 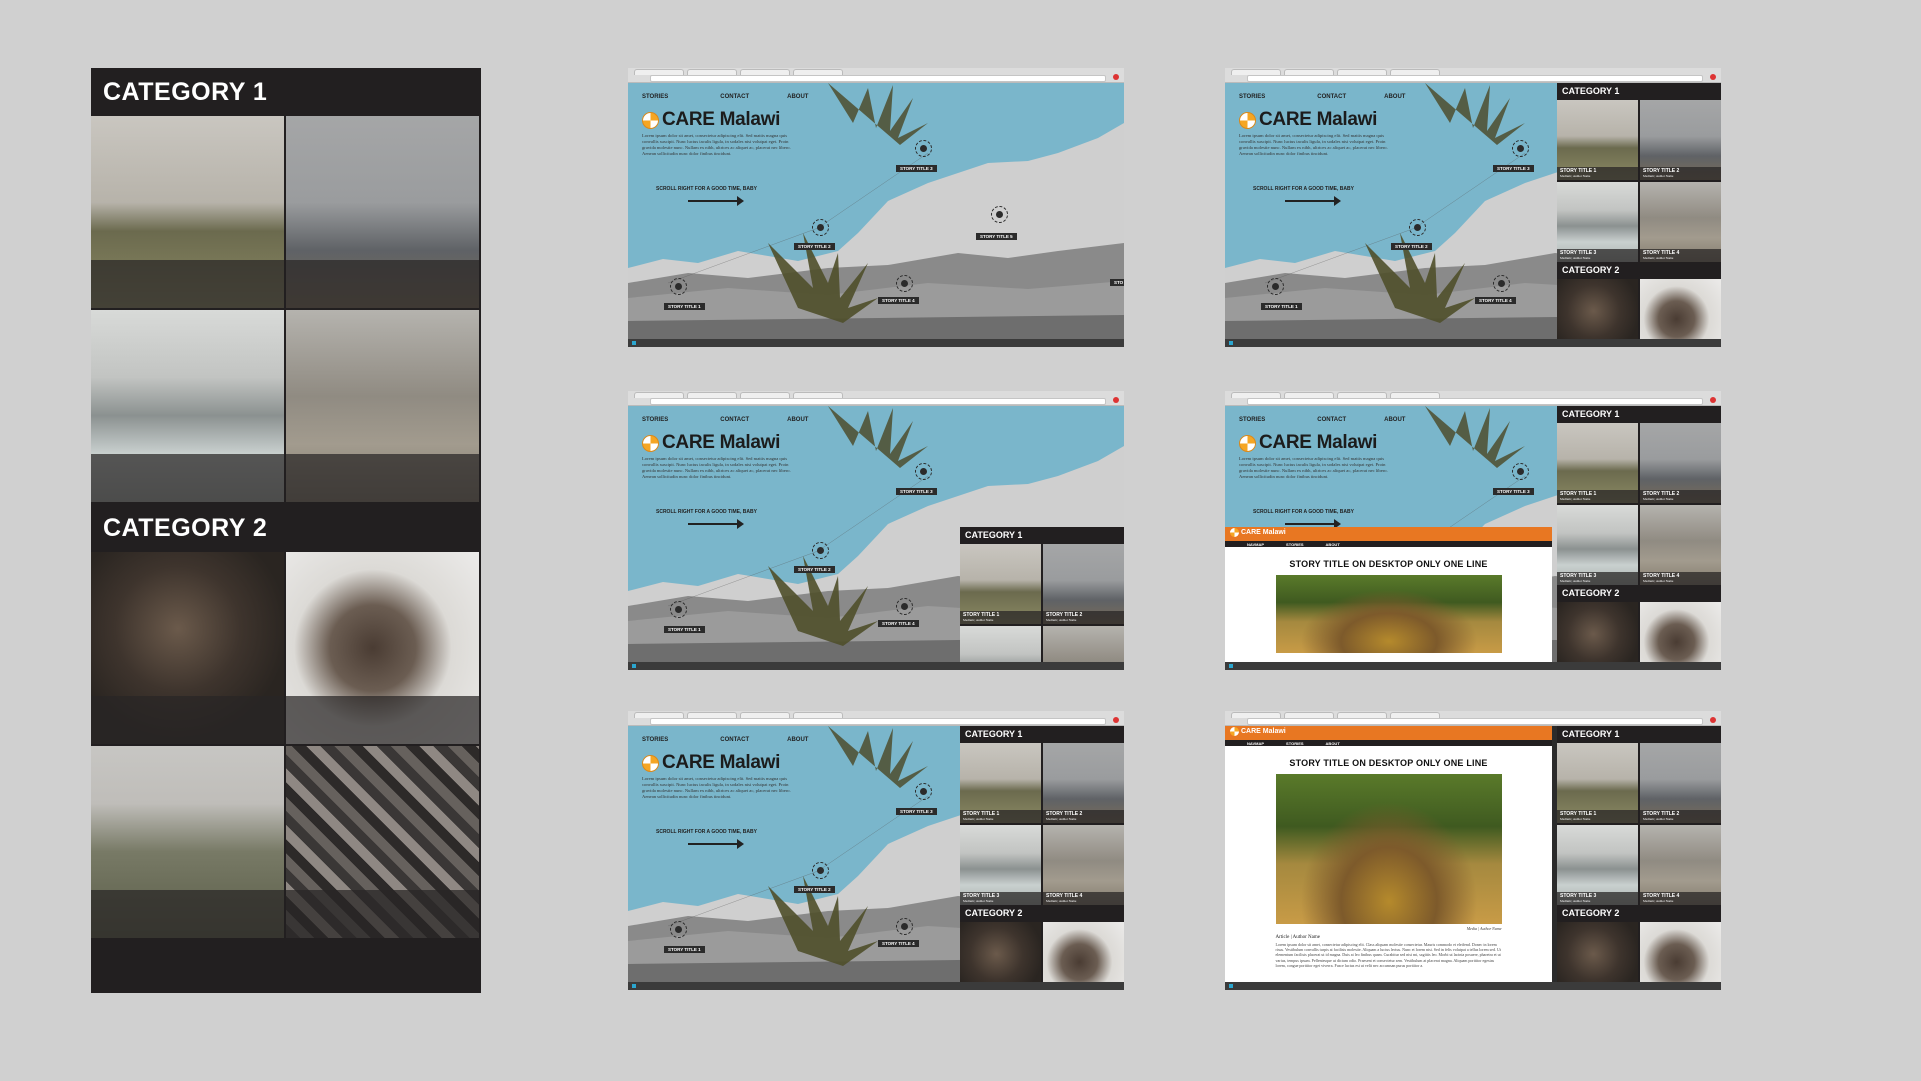 I want to click on article-nav-item: STORIES, so click(x=1295, y=743).